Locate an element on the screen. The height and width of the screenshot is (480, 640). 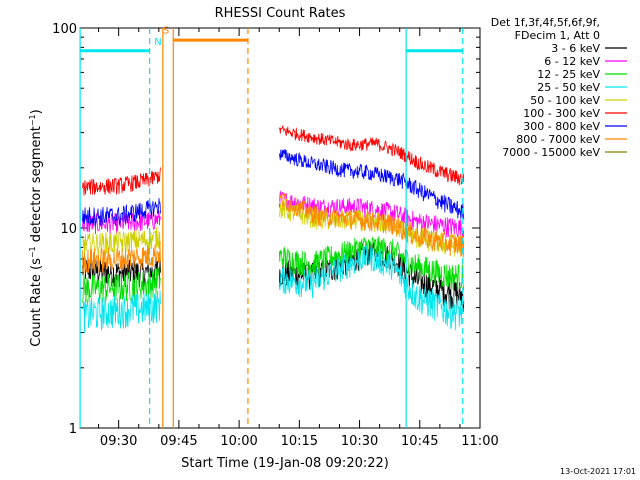
x-tick-label: 10:30 is located at coordinates (359, 441).